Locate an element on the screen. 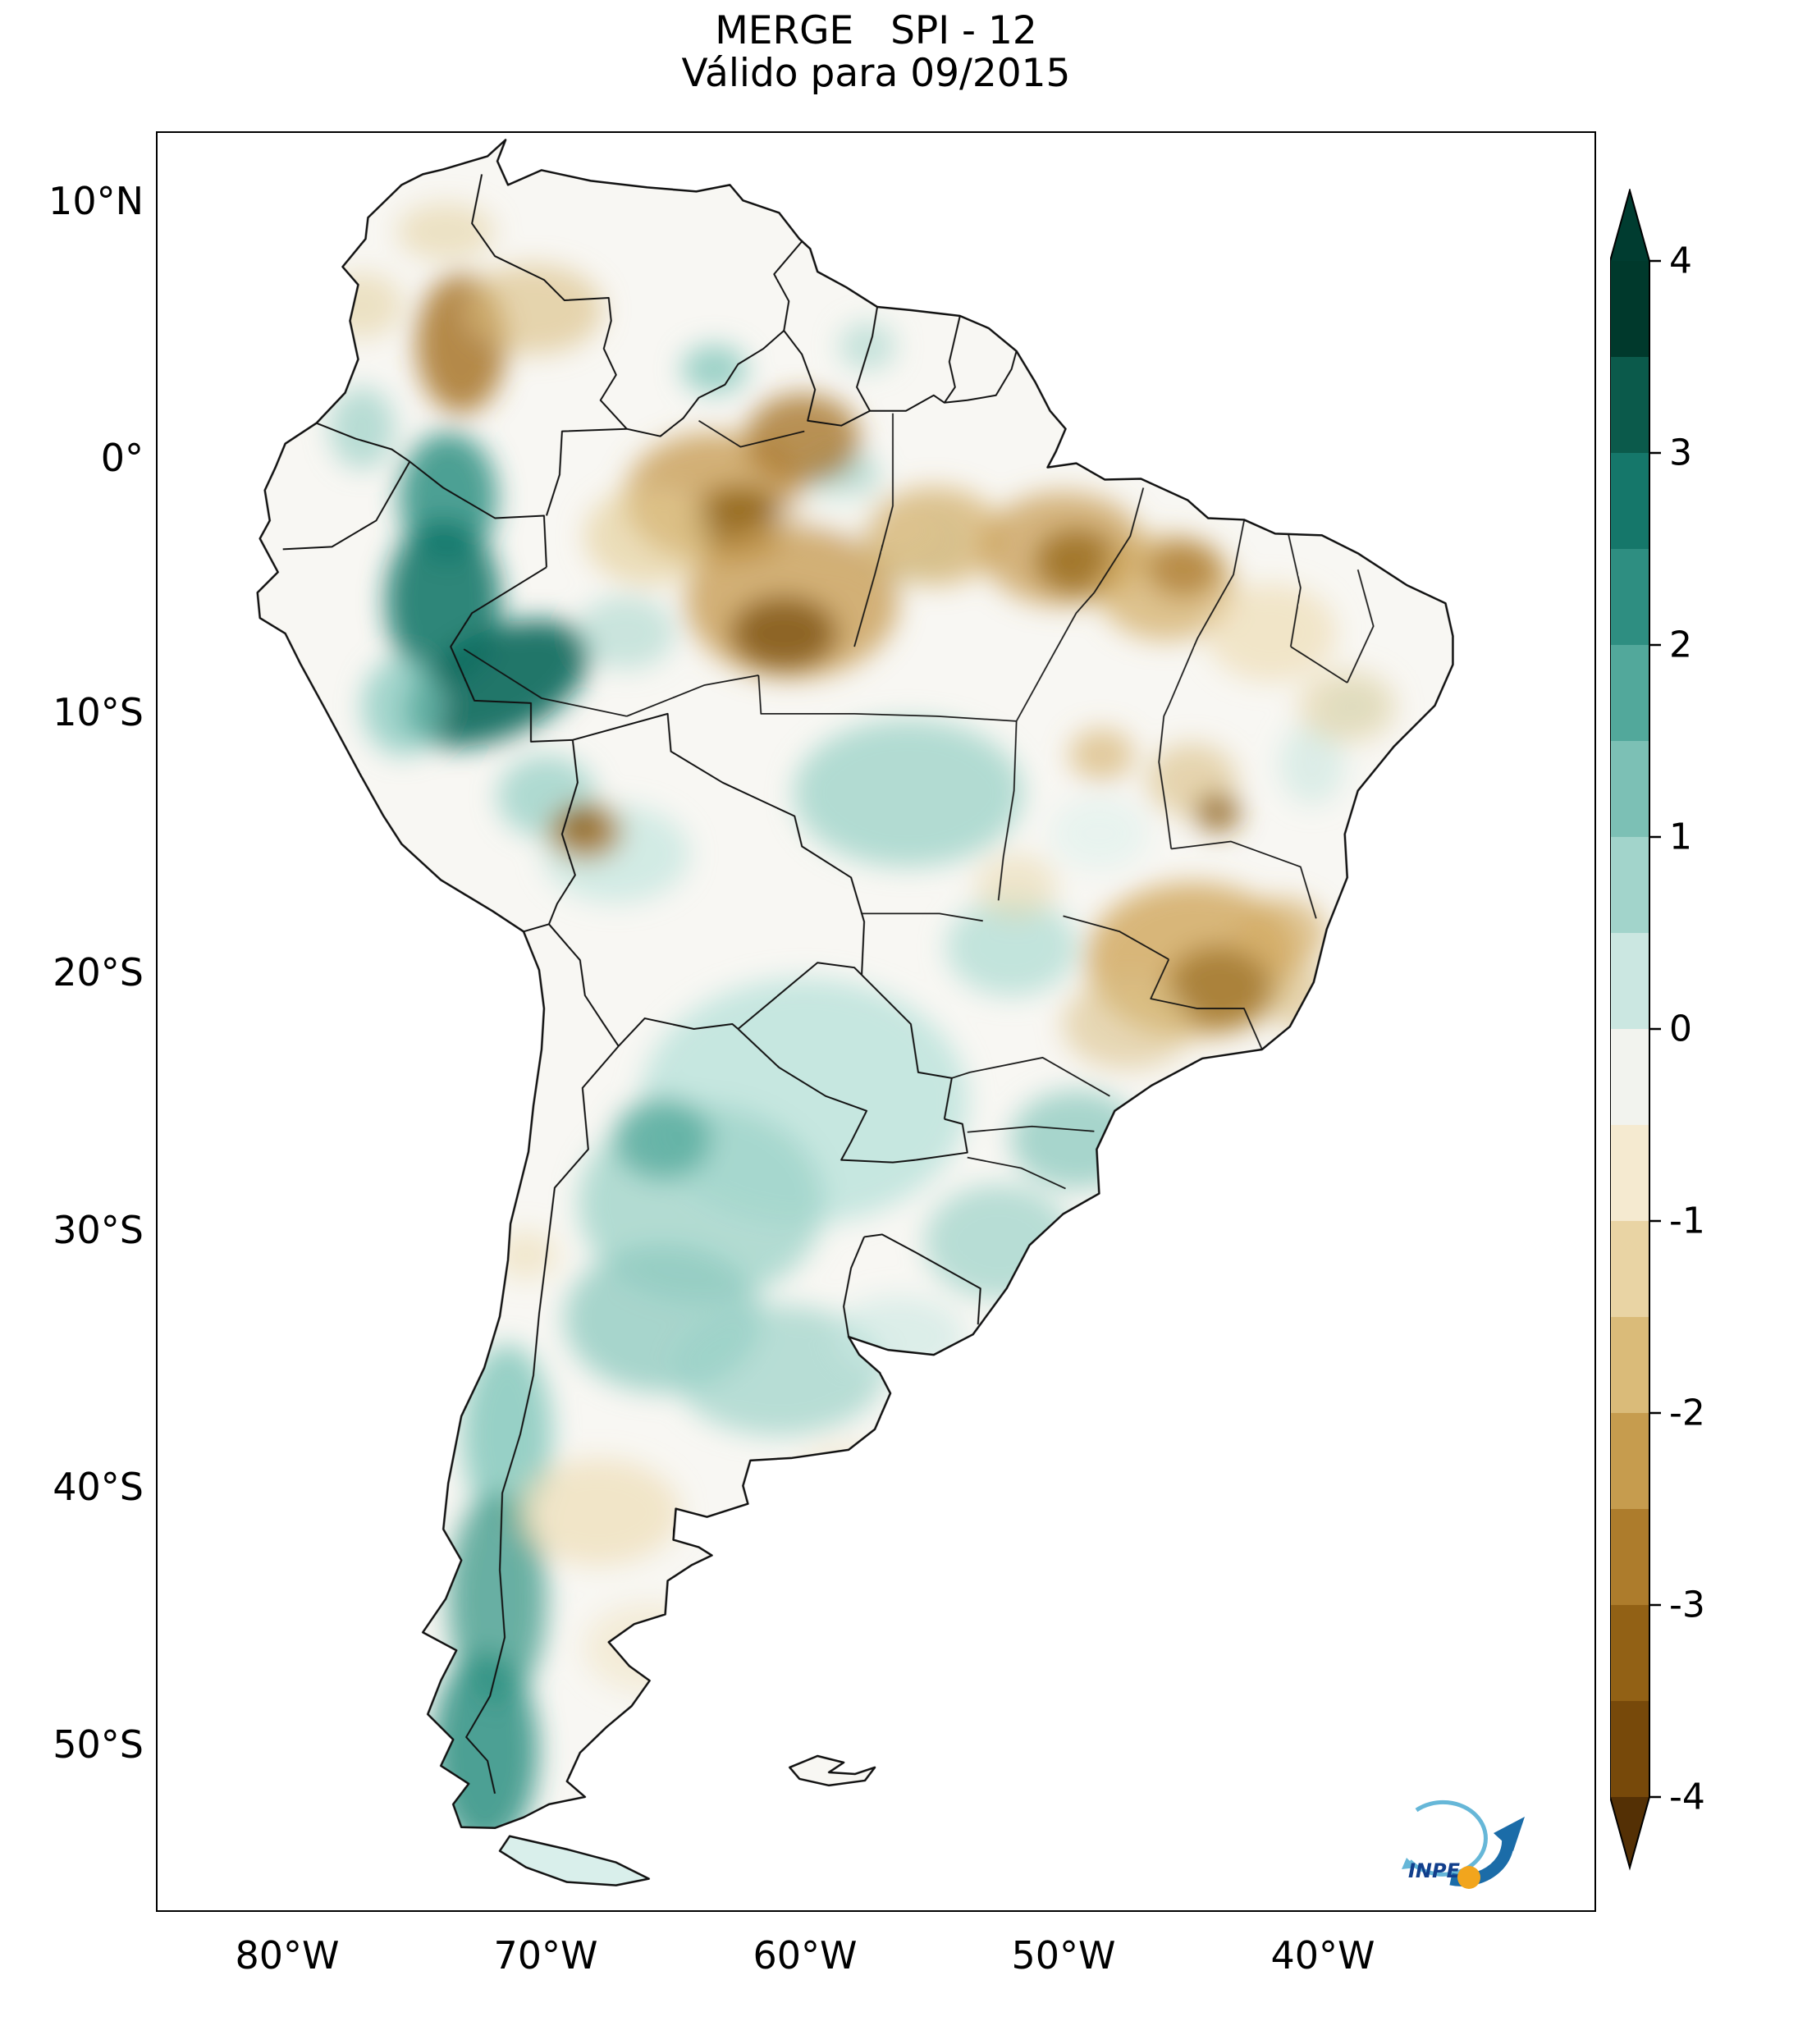 The width and height of the screenshot is (1798, 2044). y-tick-label: 30°S is located at coordinates (98, 1230).